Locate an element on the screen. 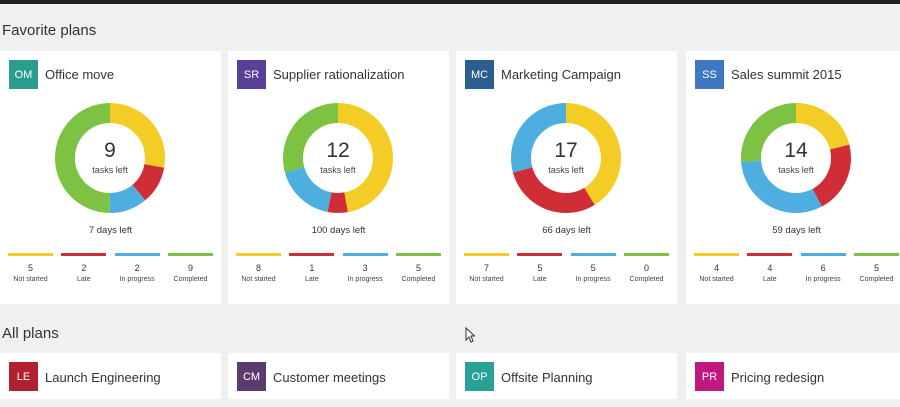 The width and height of the screenshot is (900, 407). all-plan-item-le: LE Launch Engineering is located at coordinates (110, 376).